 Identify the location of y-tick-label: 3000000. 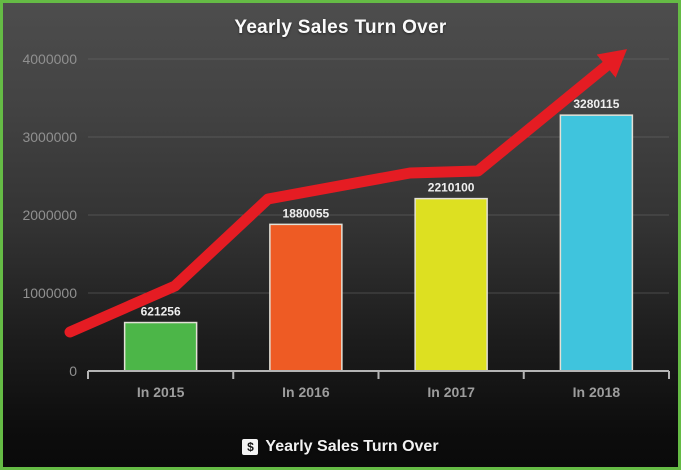
(49, 137).